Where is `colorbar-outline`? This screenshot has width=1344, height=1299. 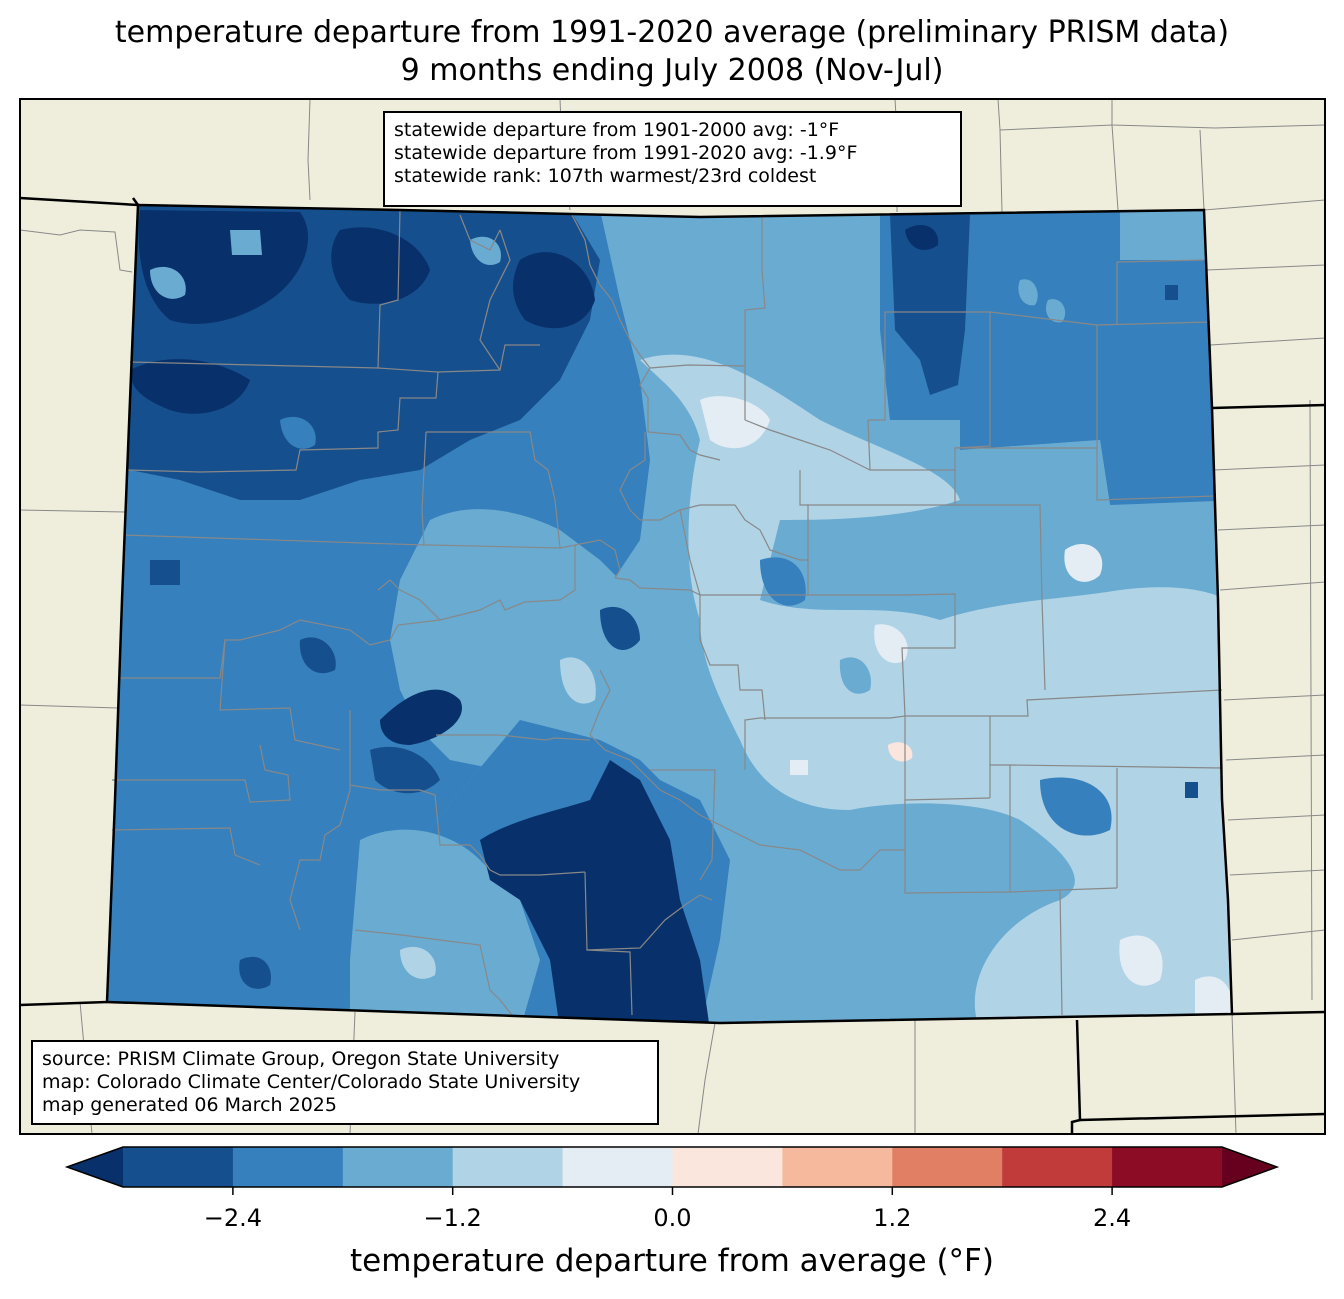
colorbar-outline is located at coordinates (672, 1167).